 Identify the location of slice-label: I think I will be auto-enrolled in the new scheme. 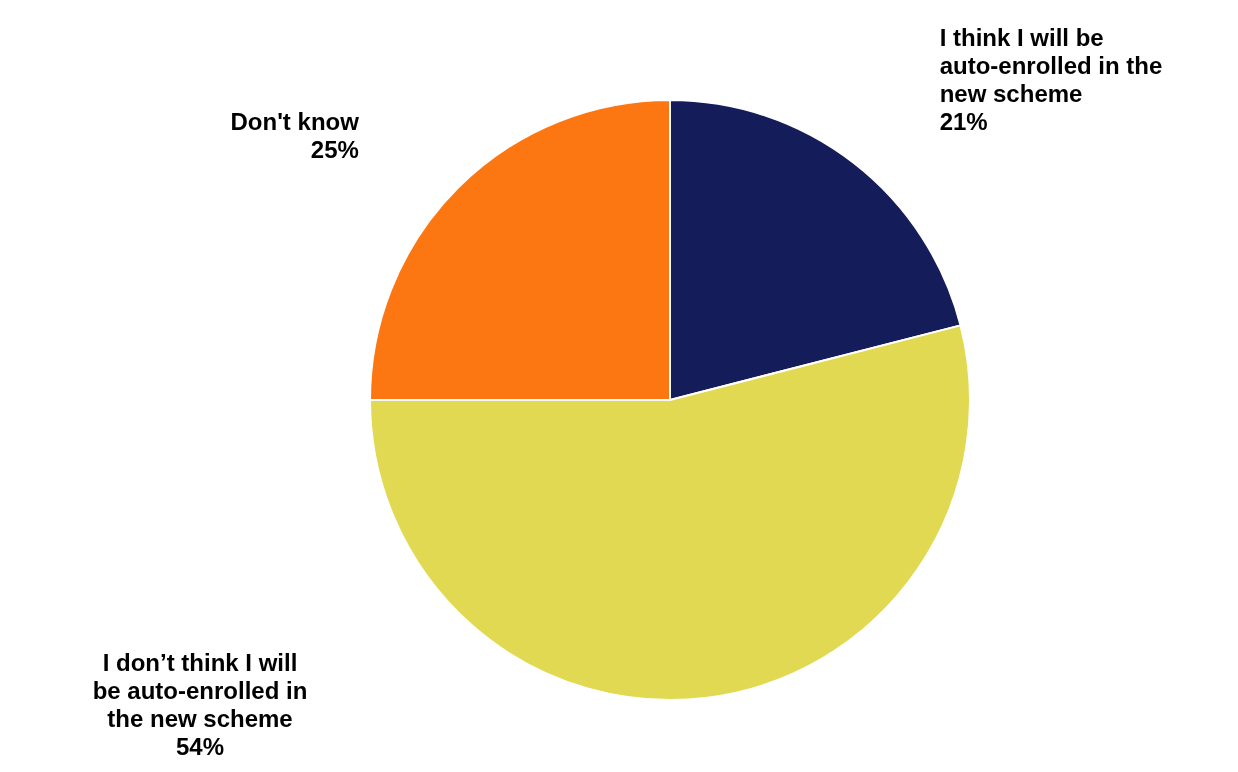
(1051, 66).